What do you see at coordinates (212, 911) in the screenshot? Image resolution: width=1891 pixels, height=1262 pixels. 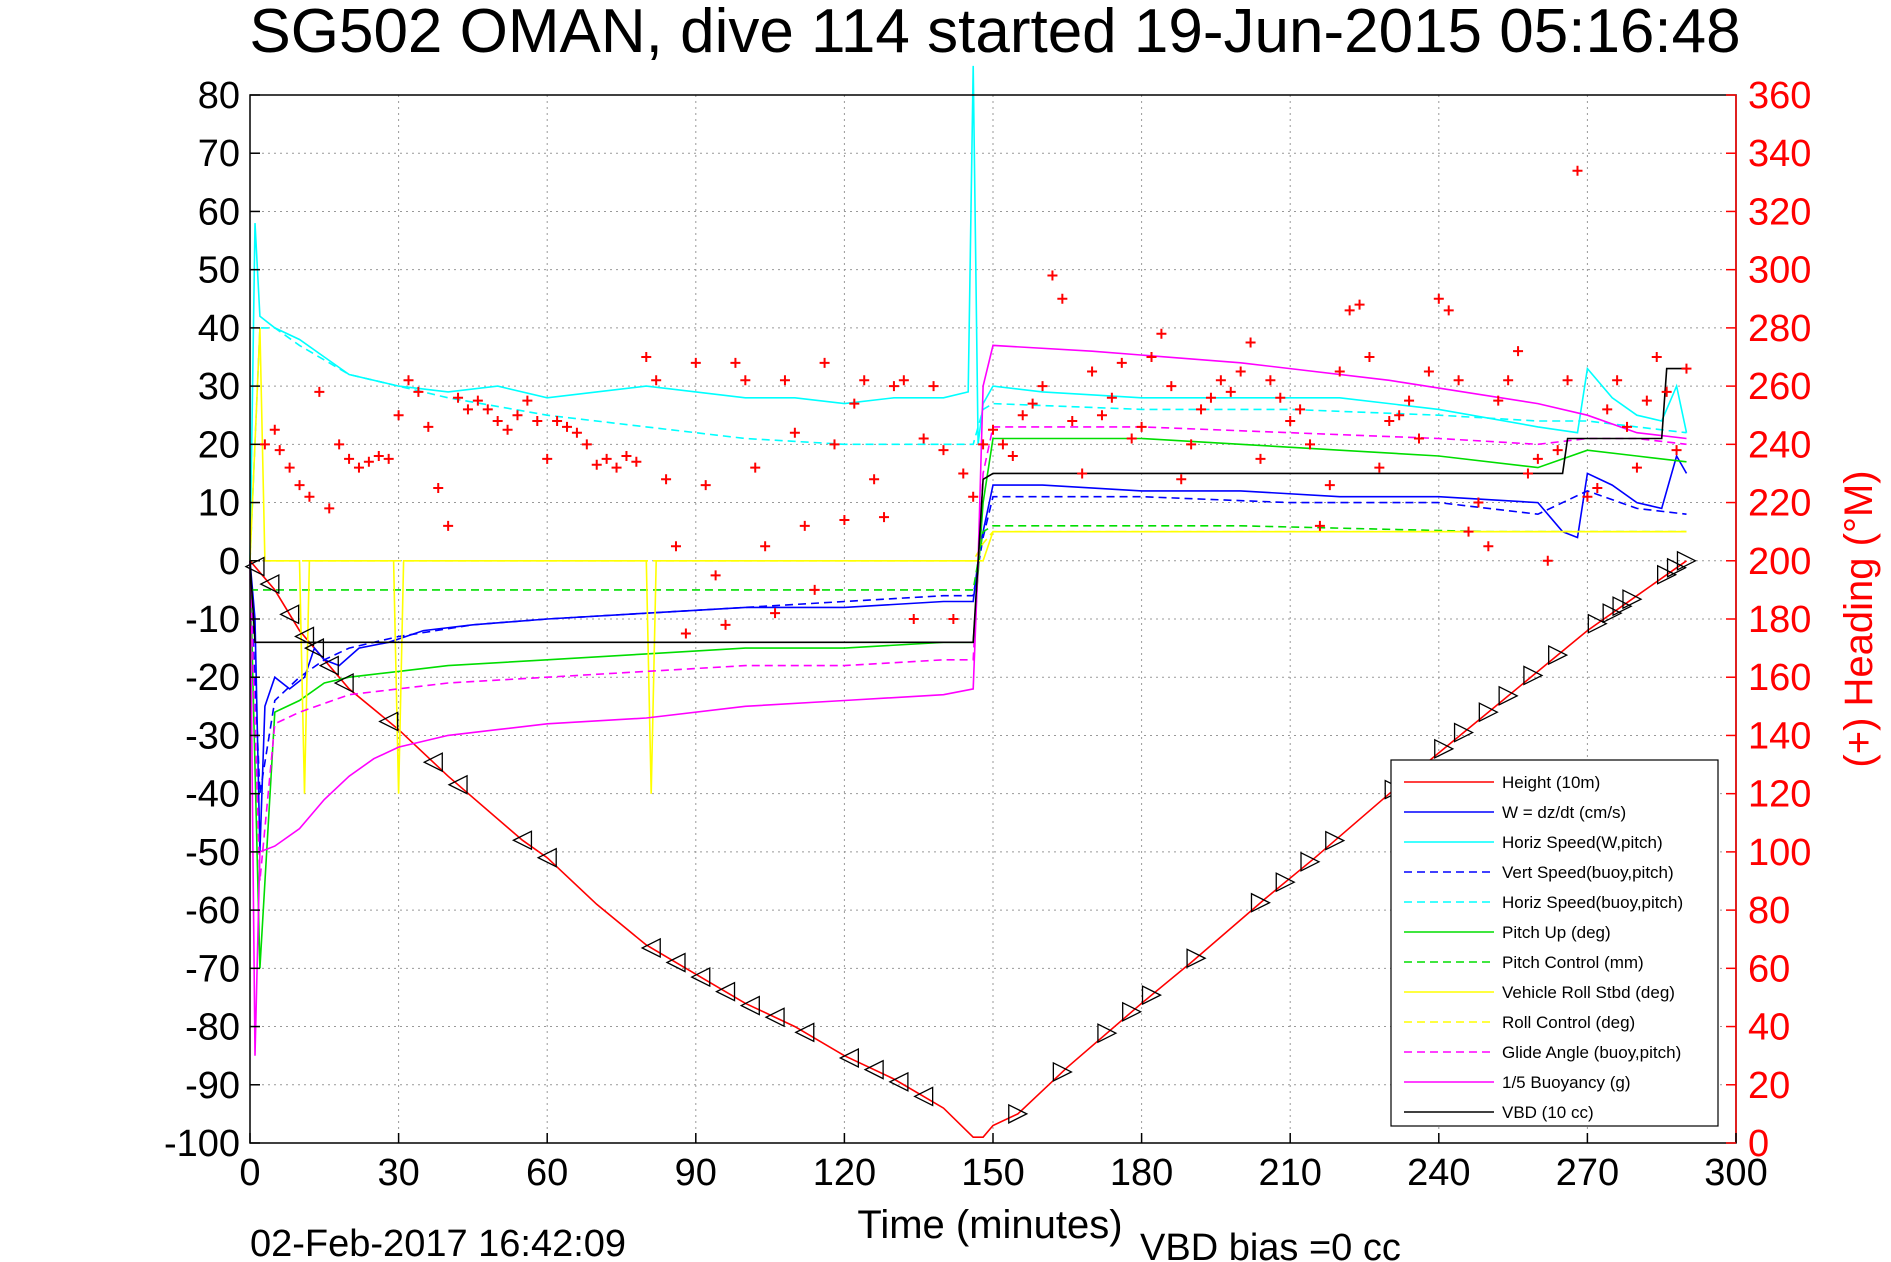 I see `left-tick-label: -60` at bounding box center [212, 911].